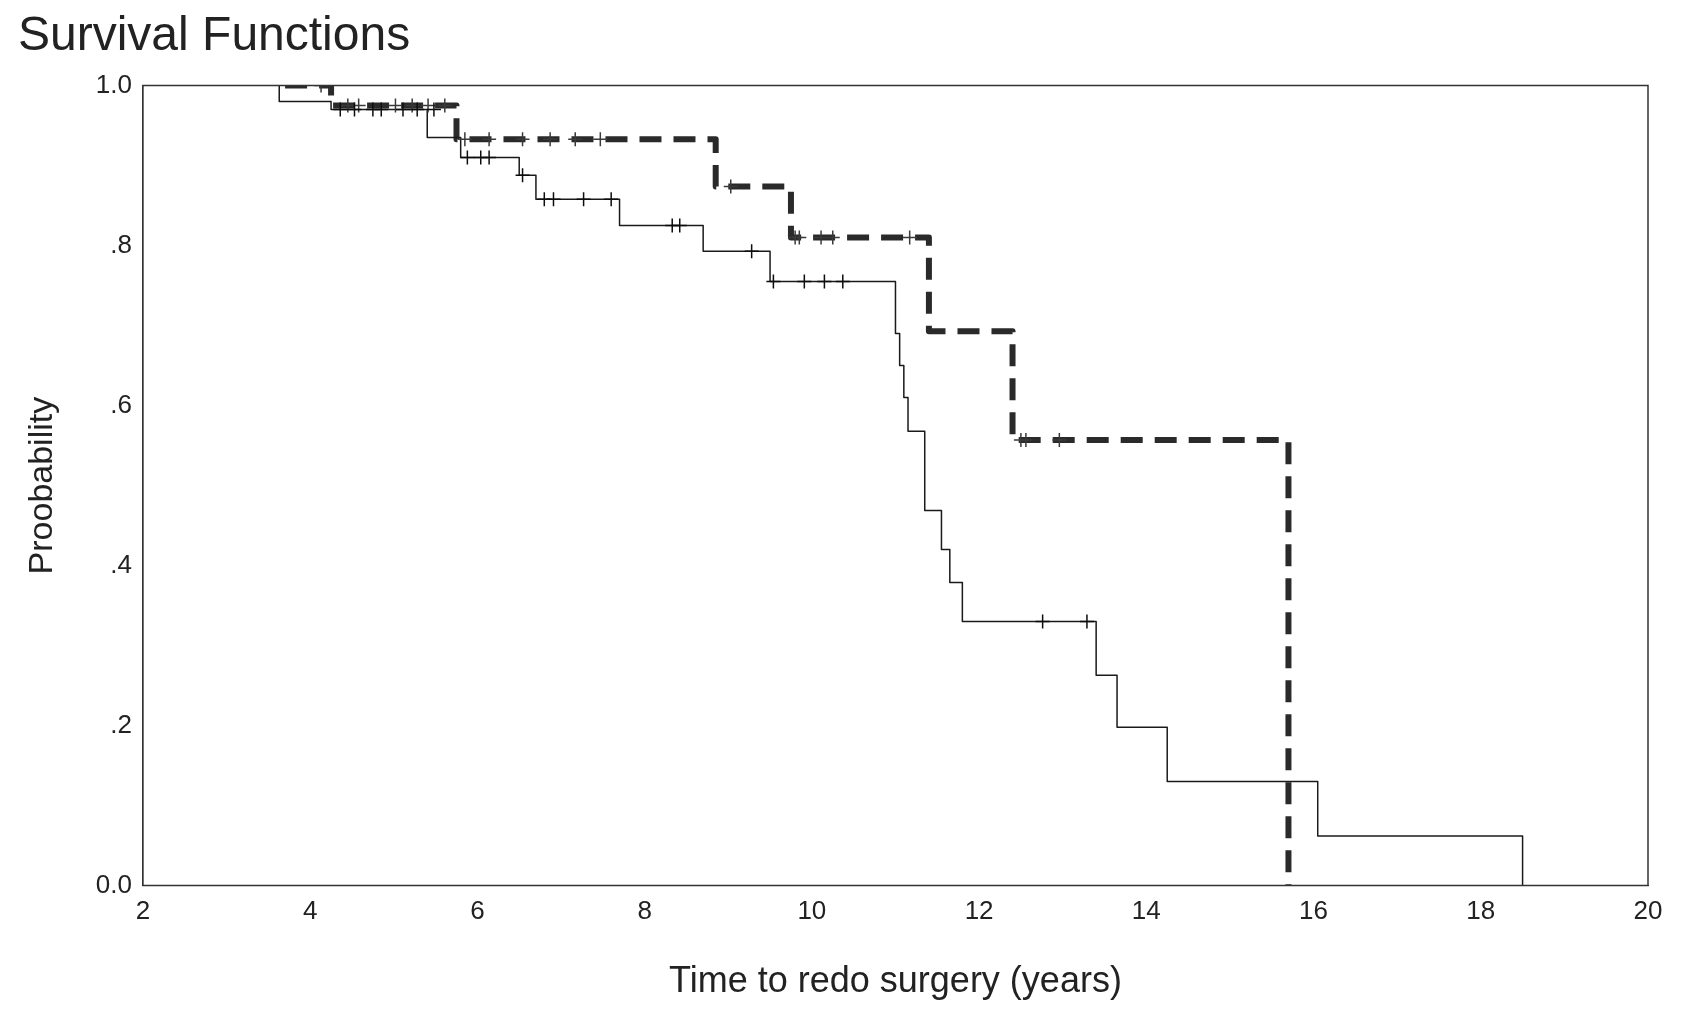 The width and height of the screenshot is (1691, 1022). What do you see at coordinates (1146, 910) in the screenshot?
I see `x-tick-label: 14` at bounding box center [1146, 910].